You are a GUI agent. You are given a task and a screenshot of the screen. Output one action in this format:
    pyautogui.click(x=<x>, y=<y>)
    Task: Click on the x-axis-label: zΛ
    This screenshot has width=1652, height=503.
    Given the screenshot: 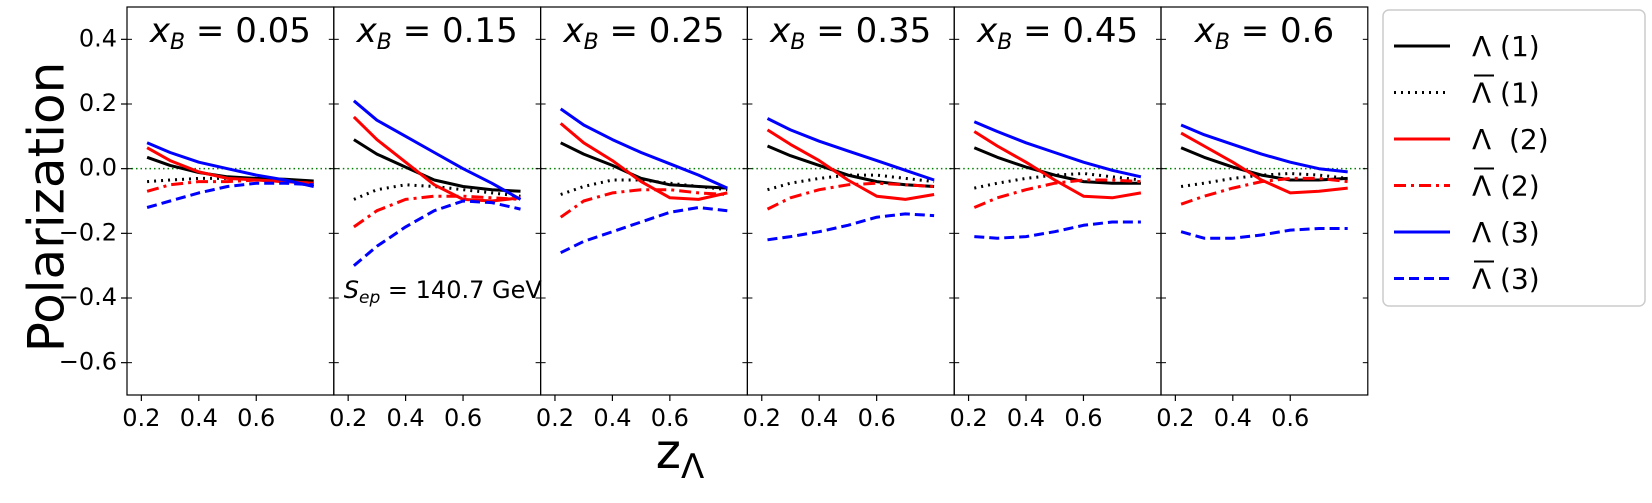 What is the action you would take?
    pyautogui.click(x=680, y=455)
    